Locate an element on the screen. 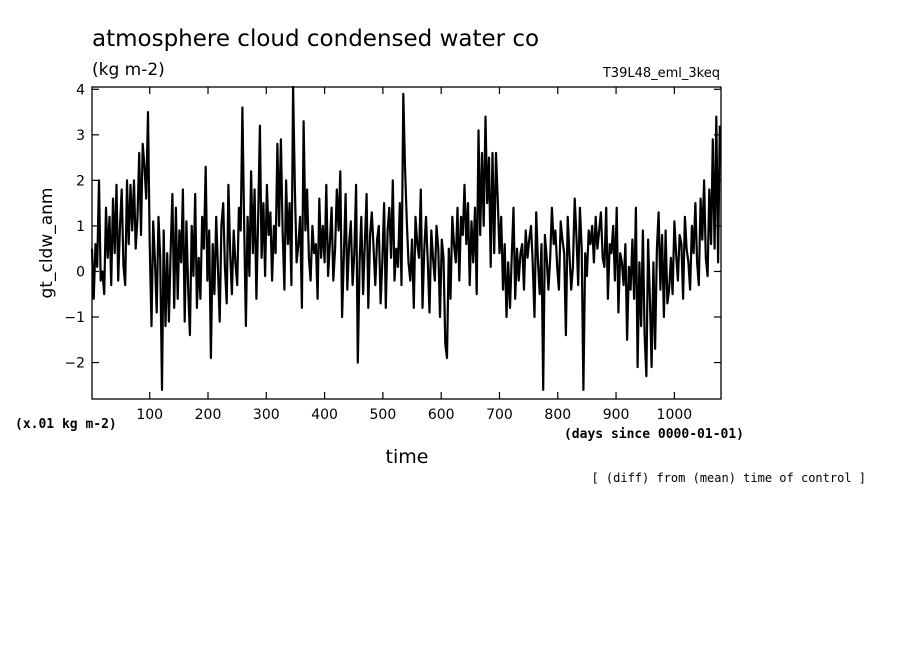 The width and height of the screenshot is (904, 654). chart-title: atmosphere cloud condensed water co is located at coordinates (315, 39).